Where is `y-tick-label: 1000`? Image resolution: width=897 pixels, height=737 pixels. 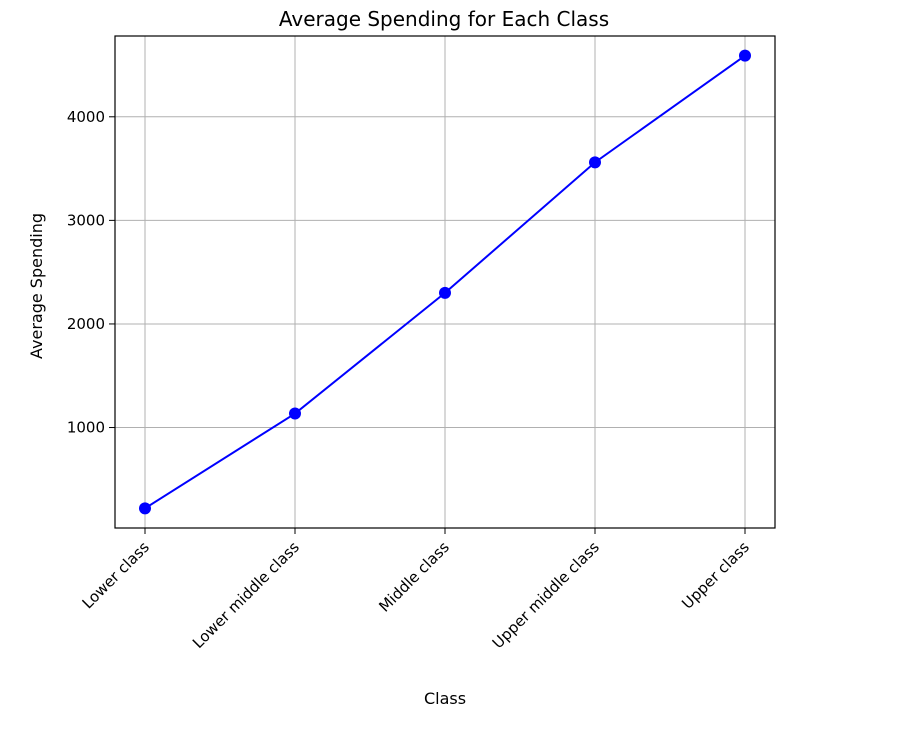
y-tick-label: 1000 is located at coordinates (86, 428).